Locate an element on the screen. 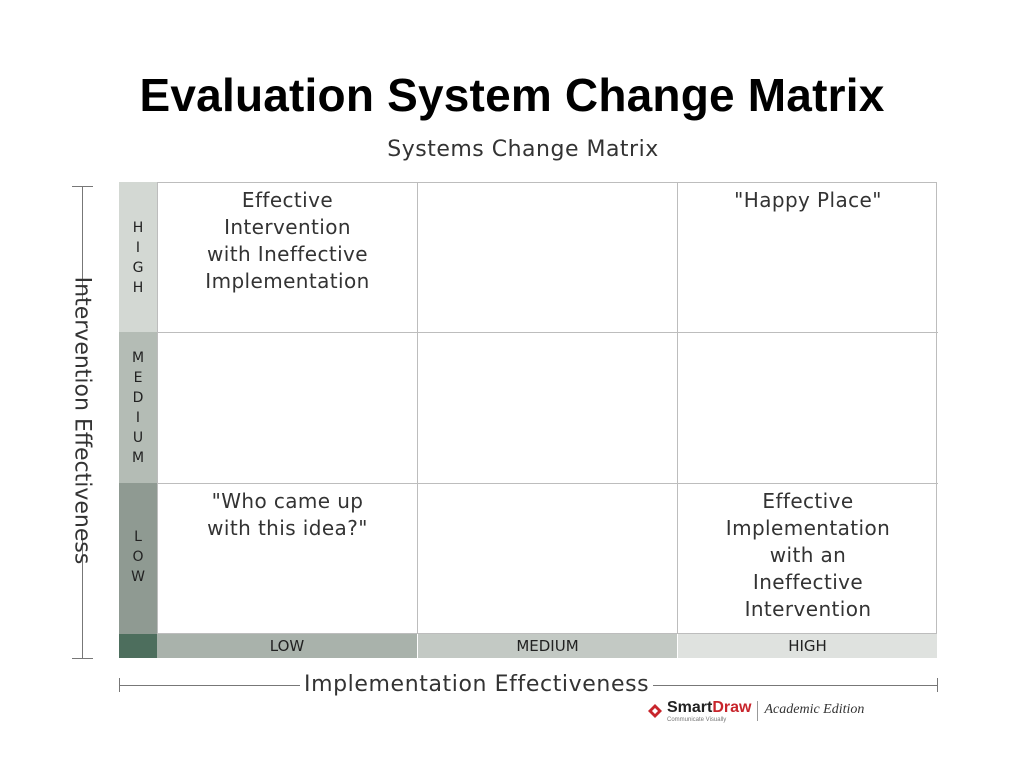 This screenshot has height=768, width=1024. y-axis-label-container: Intervention Effectiveness is located at coordinates (82, 420).